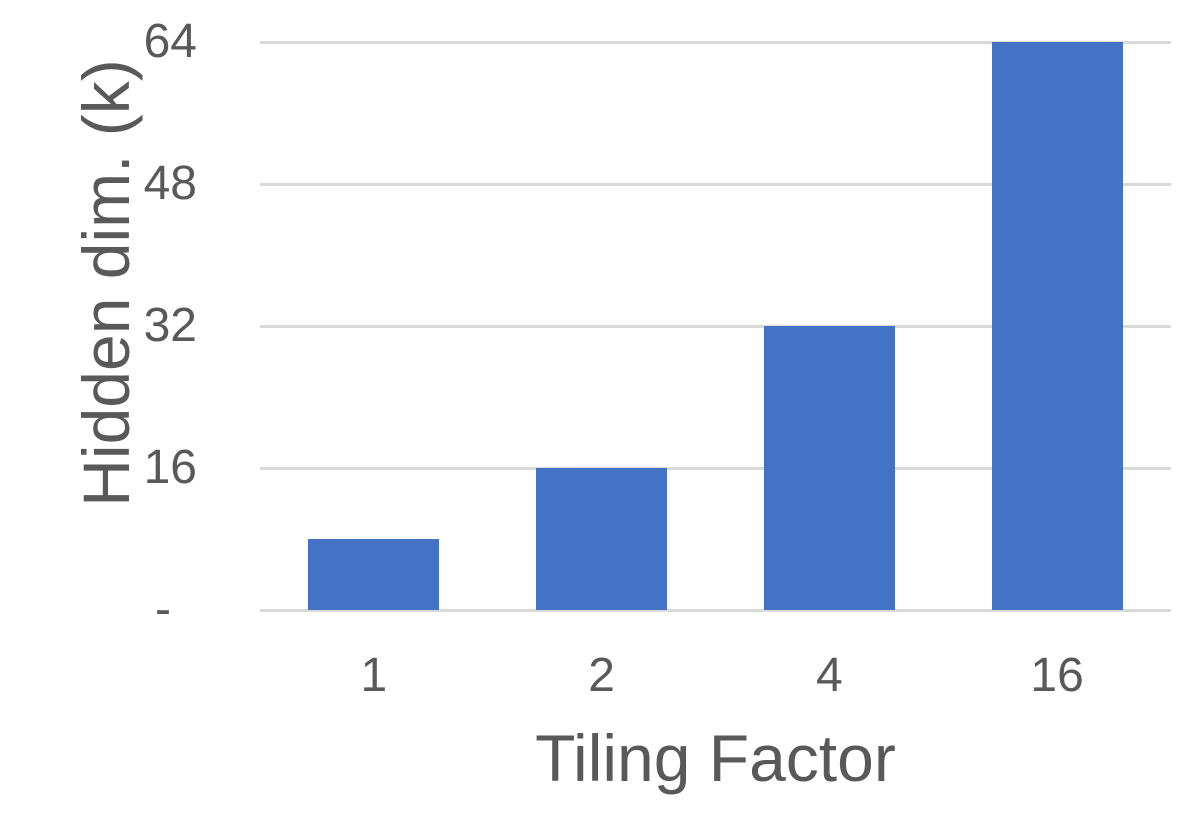 The height and width of the screenshot is (826, 1196). I want to click on y-tick-label-48: 48, so click(170, 183).